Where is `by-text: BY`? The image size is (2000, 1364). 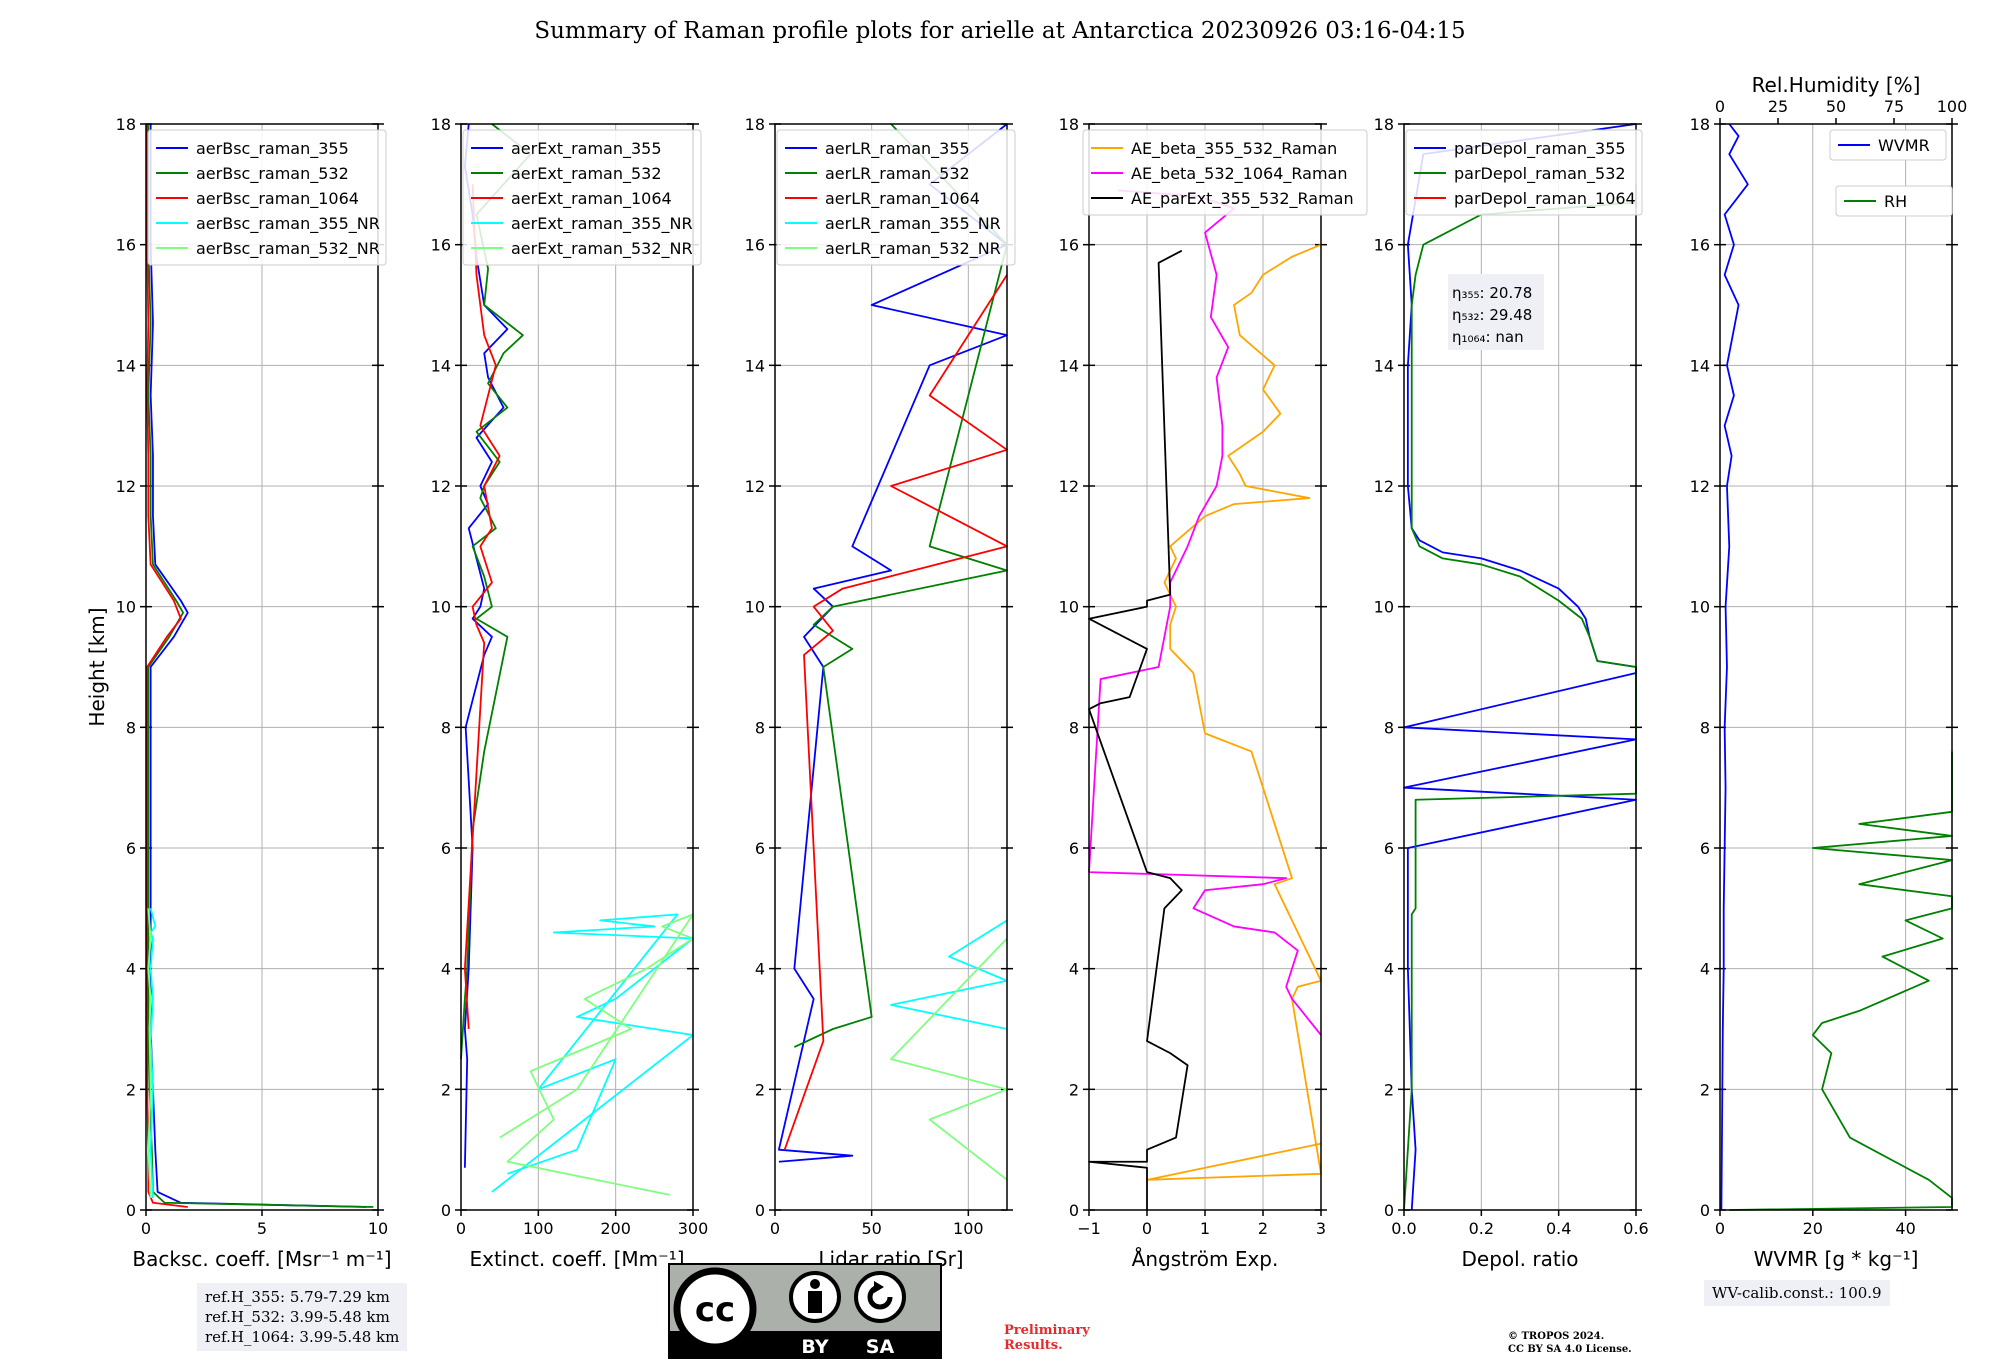 by-text: BY is located at coordinates (814, 1347).